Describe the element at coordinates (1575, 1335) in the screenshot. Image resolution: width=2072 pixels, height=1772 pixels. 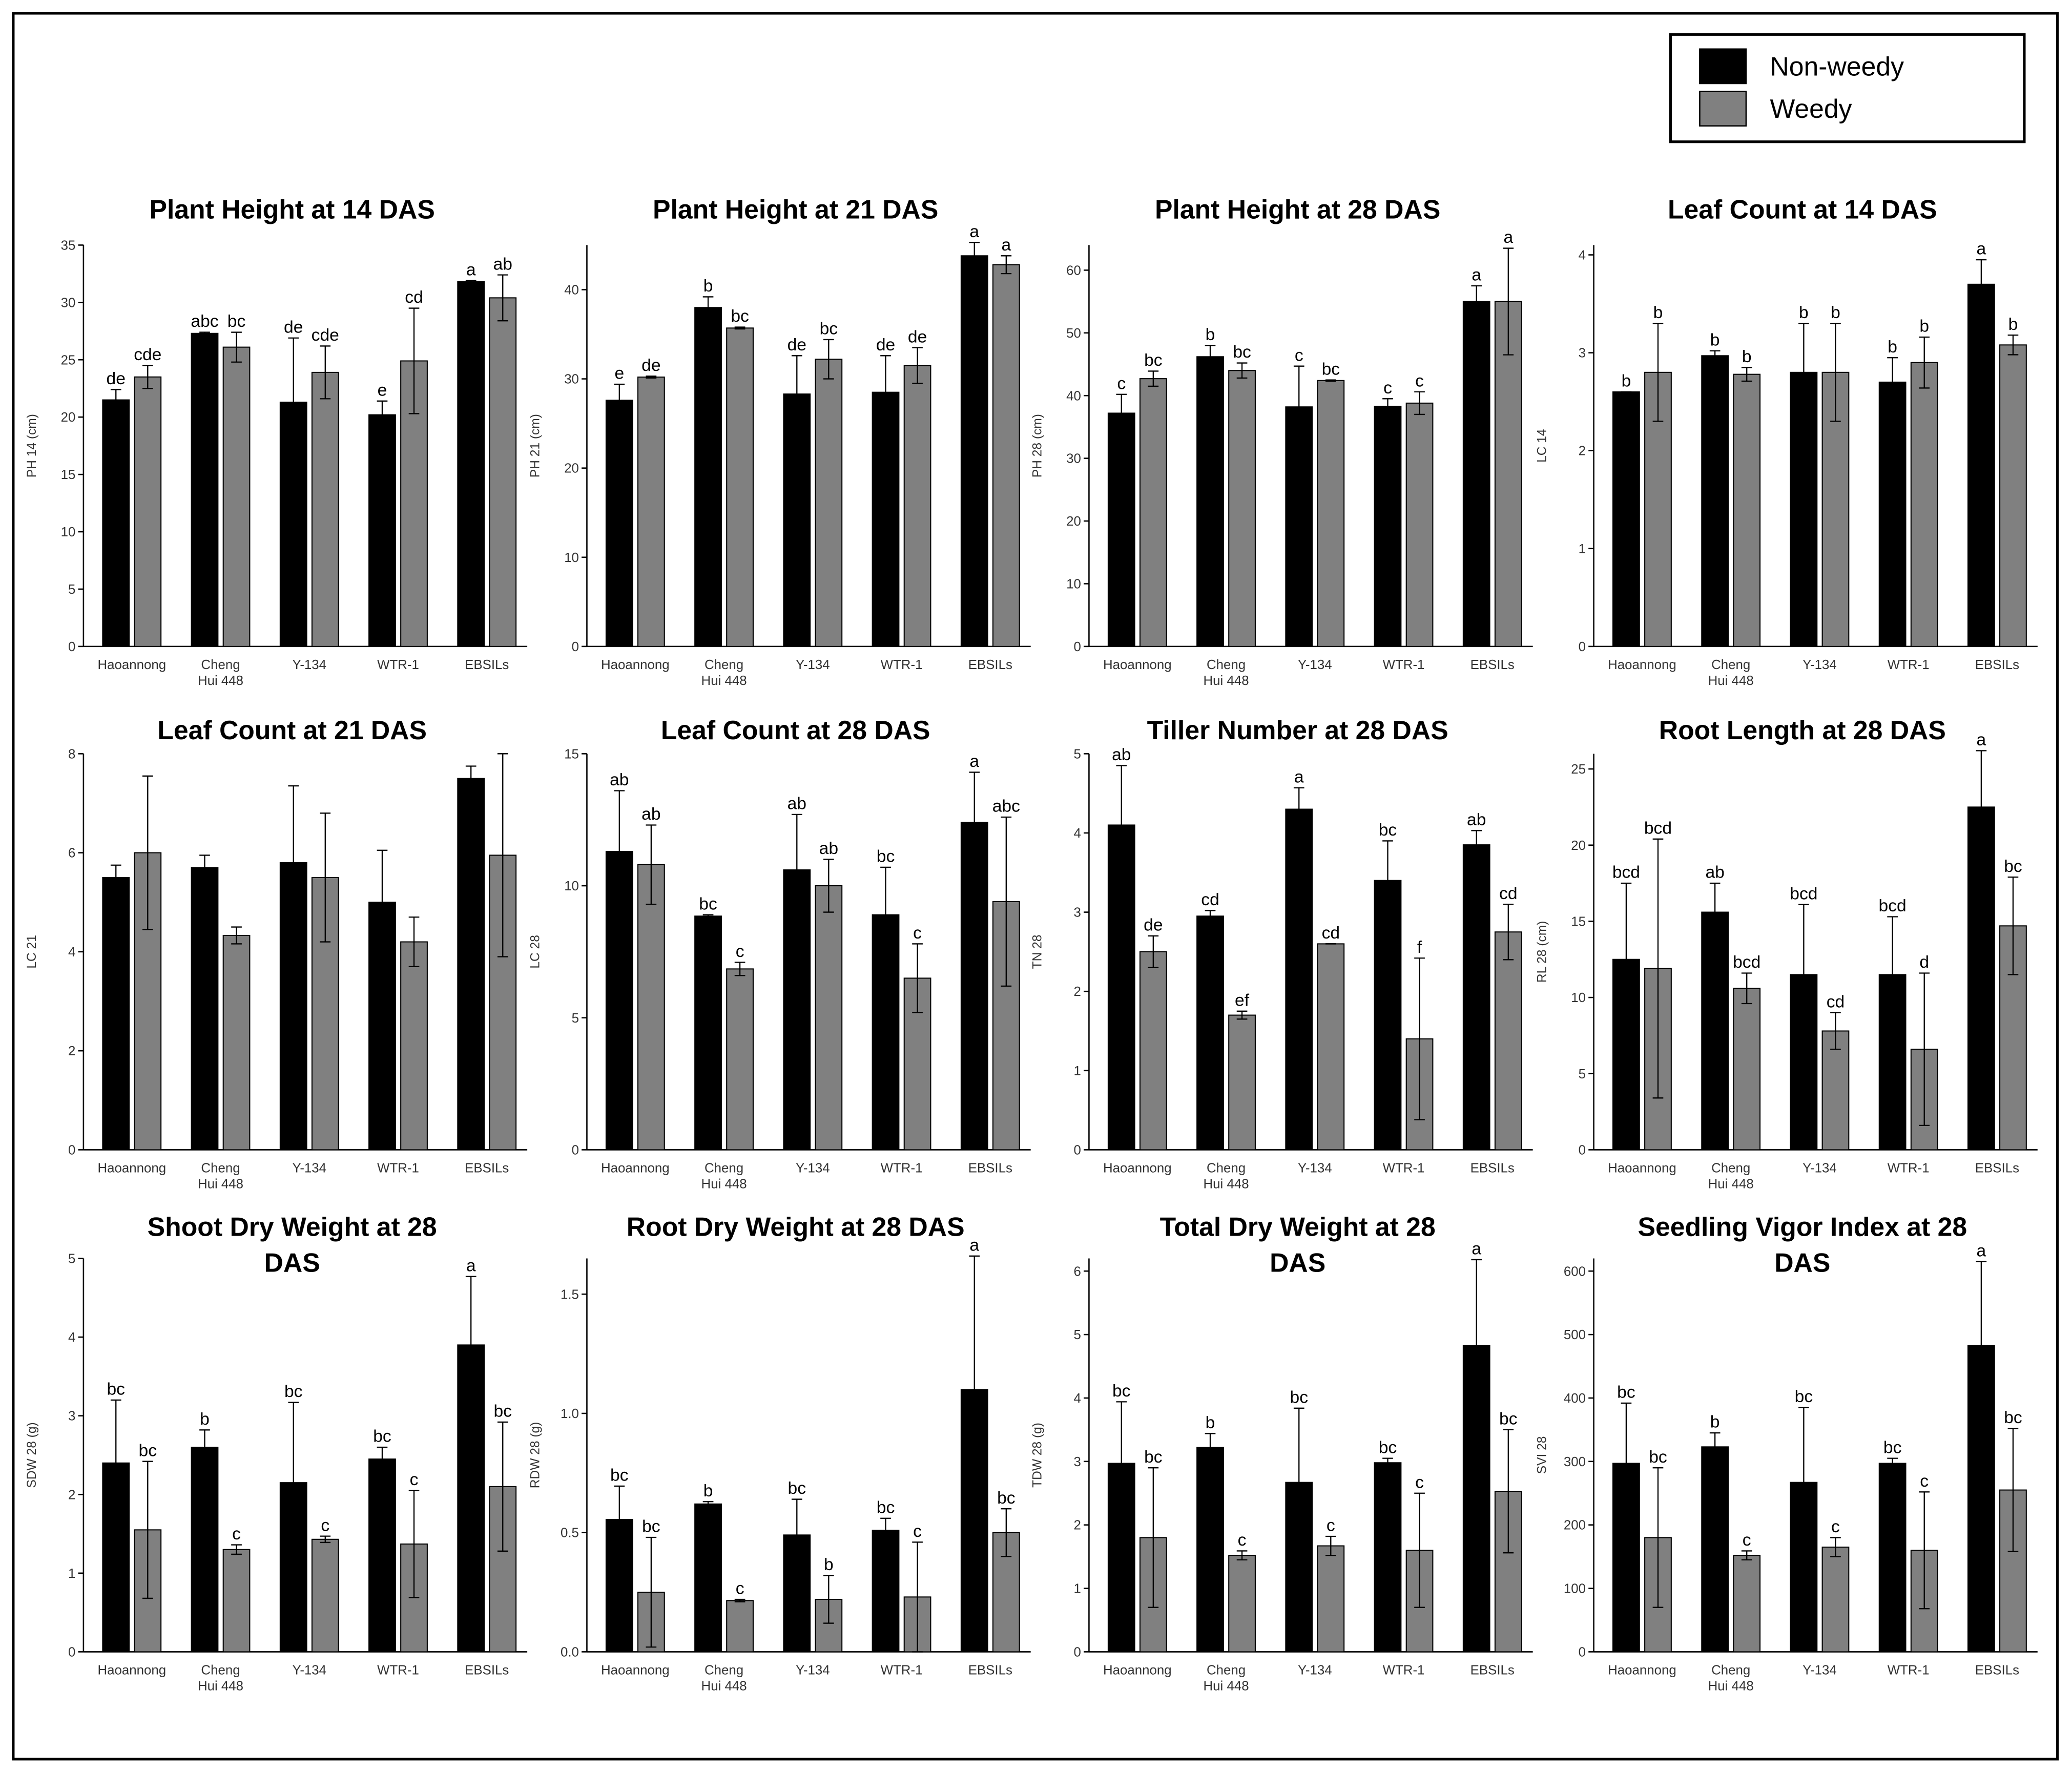
I see `y-tick-label: 500` at that location.